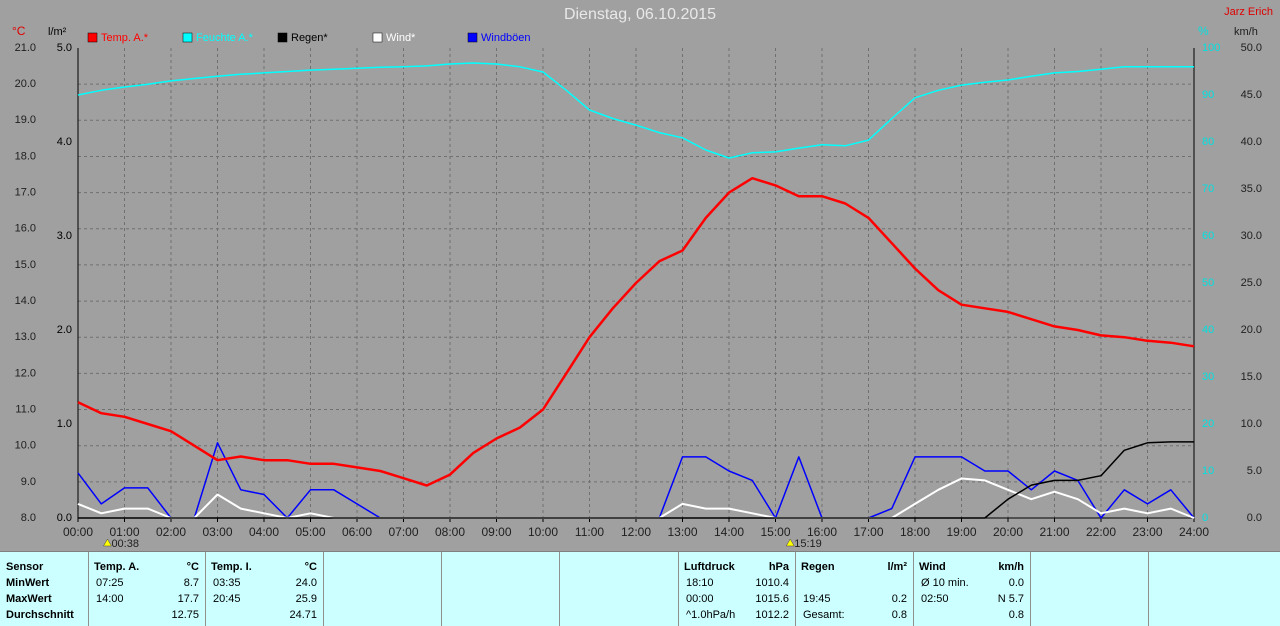 The width and height of the screenshot is (1280, 626). Describe the element at coordinates (185, 615) in the screenshot. I see `row-value: 12.75` at that location.